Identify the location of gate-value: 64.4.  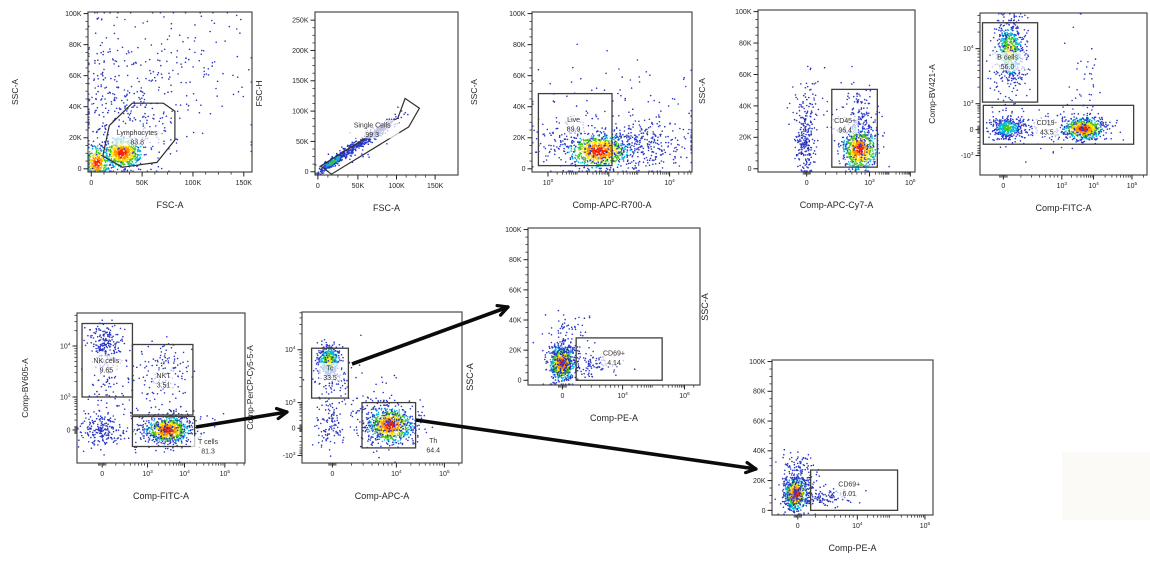
(433, 450).